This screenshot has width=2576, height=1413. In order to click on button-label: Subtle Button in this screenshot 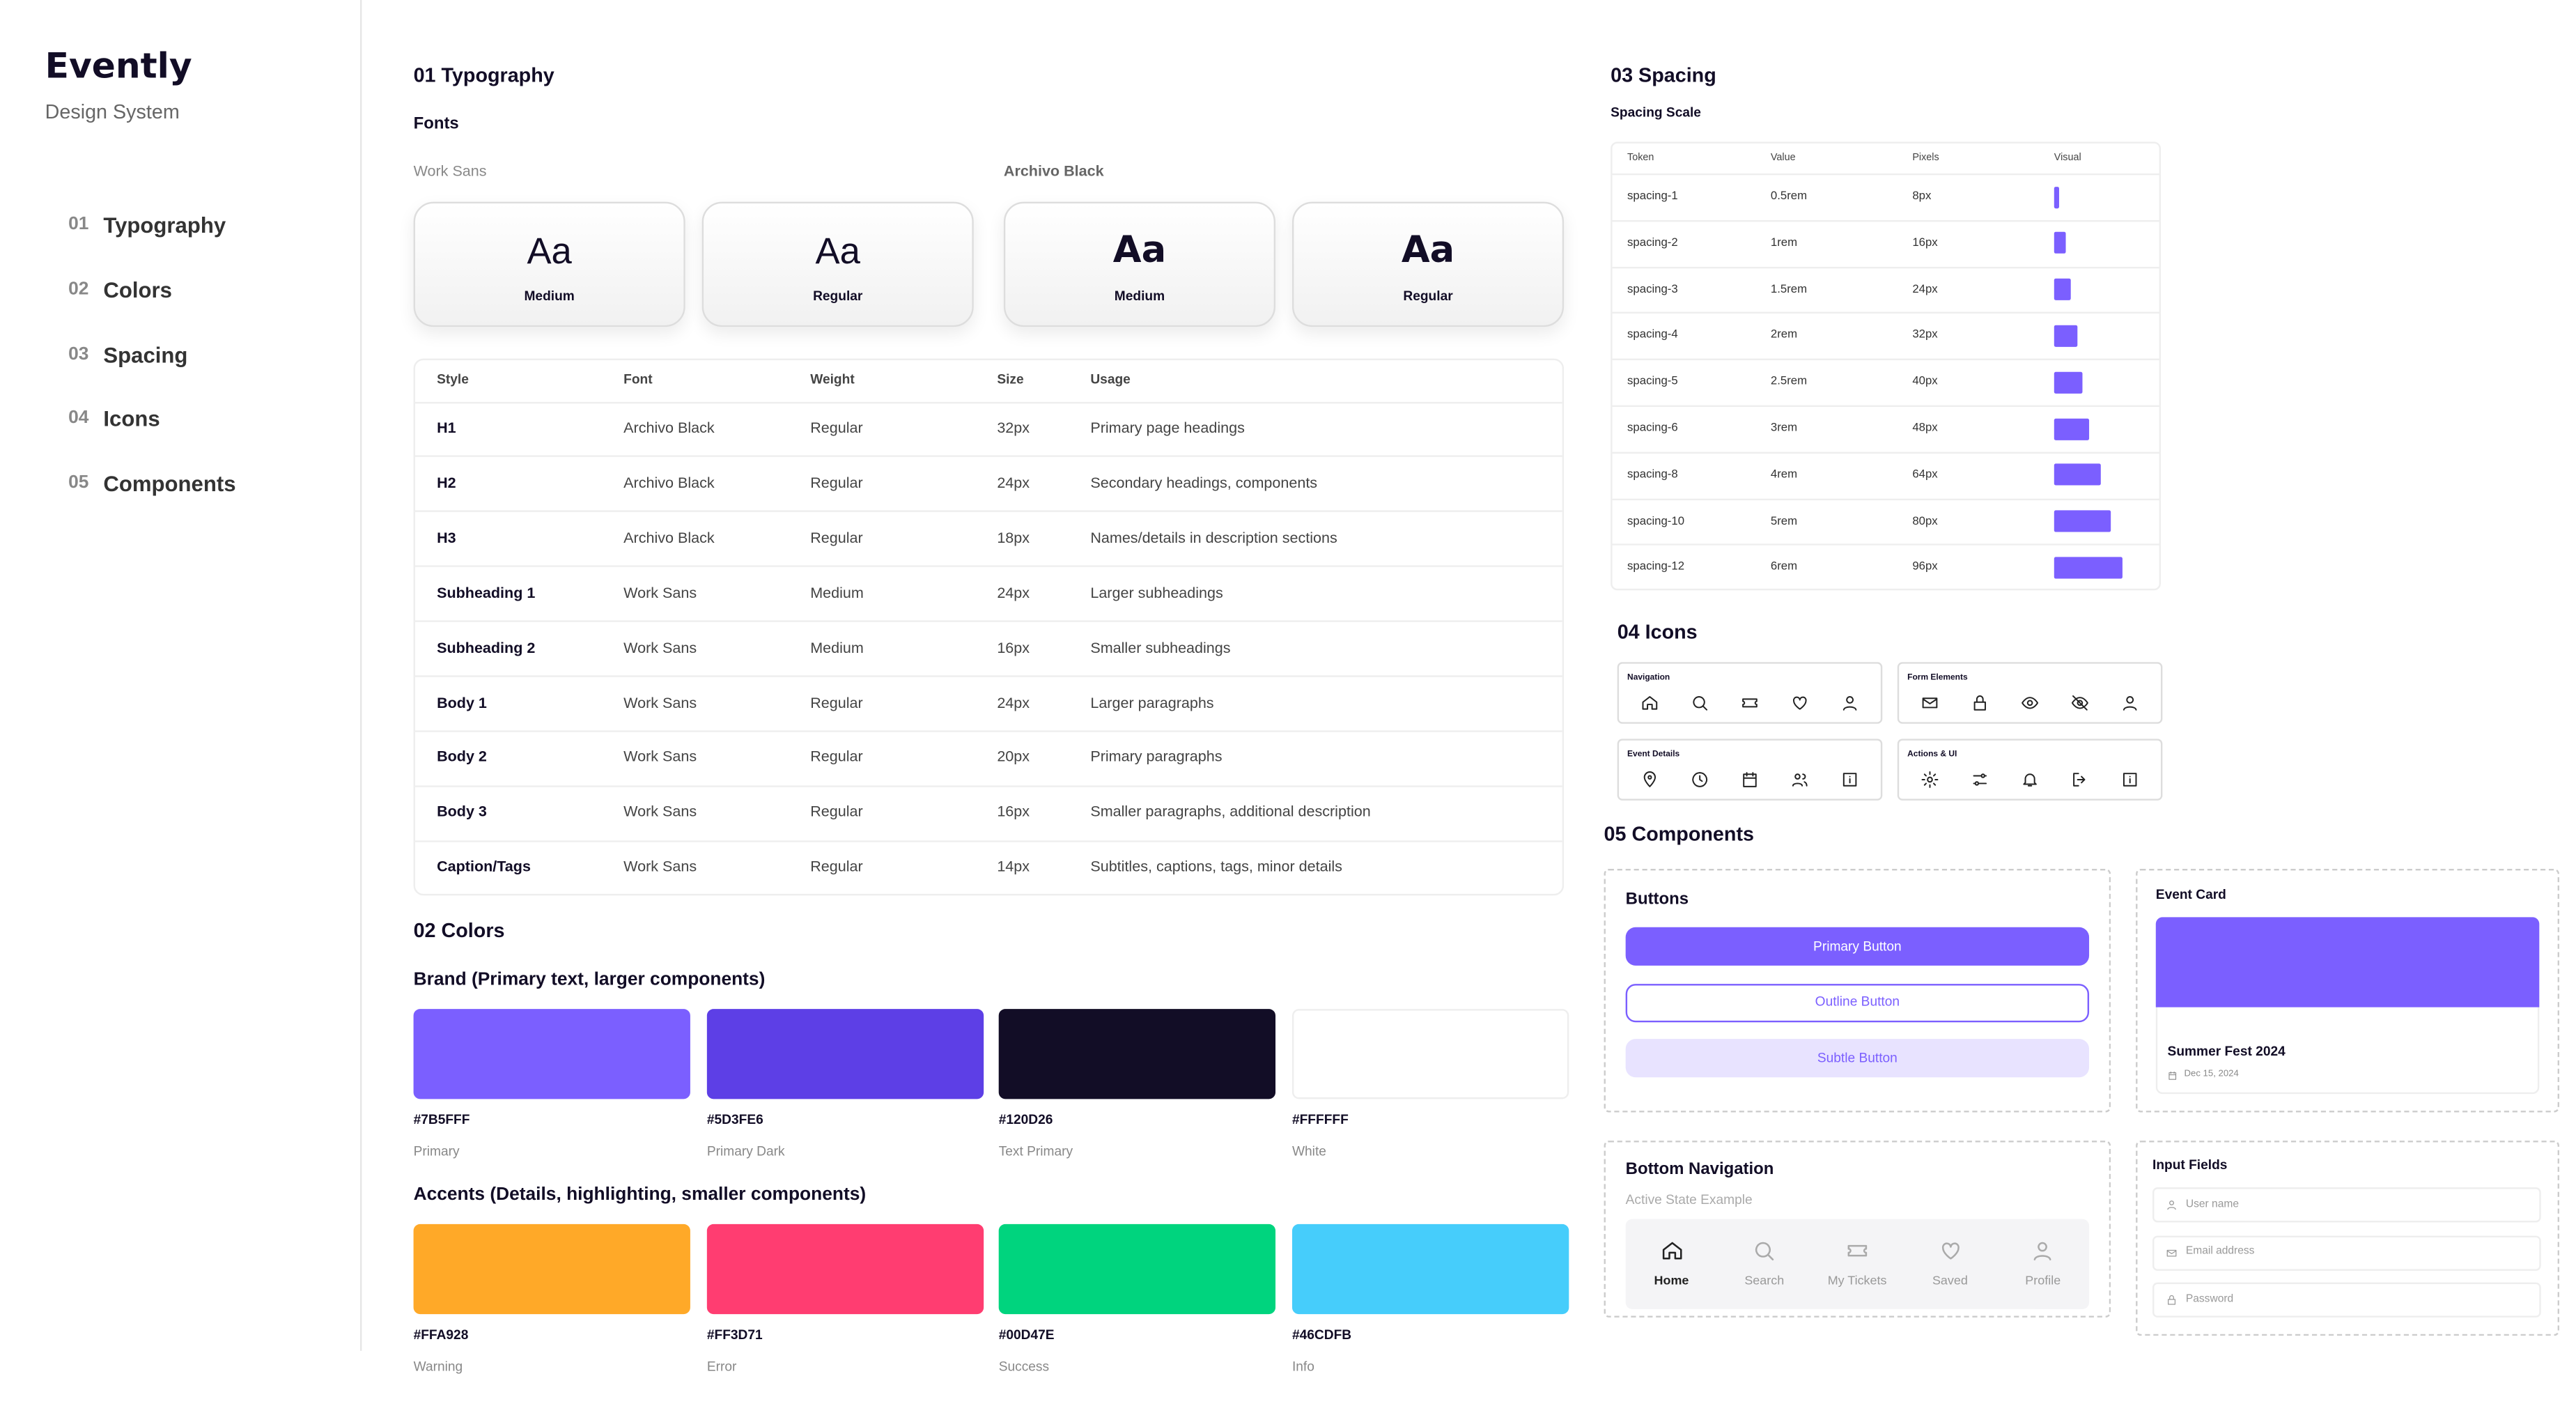, I will do `click(1857, 1057)`.